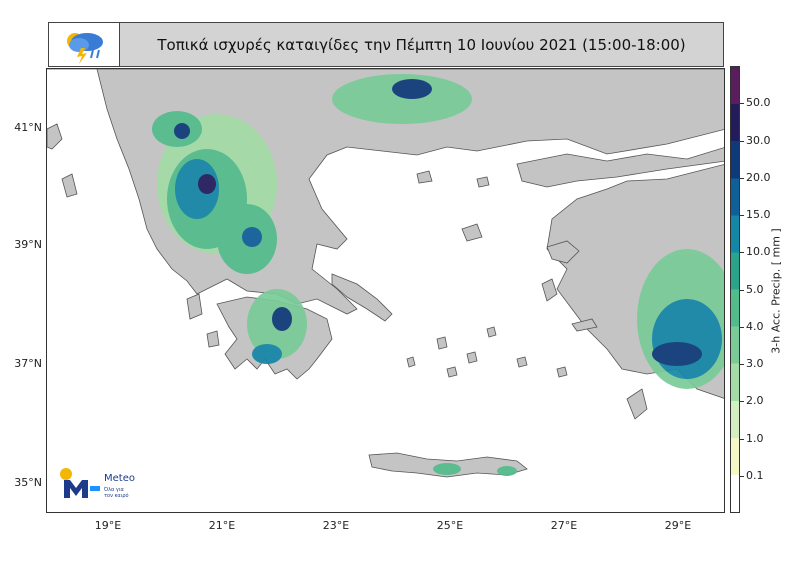 Image resolution: width=800 pixels, height=572 pixels. What do you see at coordinates (735, 289) in the screenshot?
I see `precip-colorbar` at bounding box center [735, 289].